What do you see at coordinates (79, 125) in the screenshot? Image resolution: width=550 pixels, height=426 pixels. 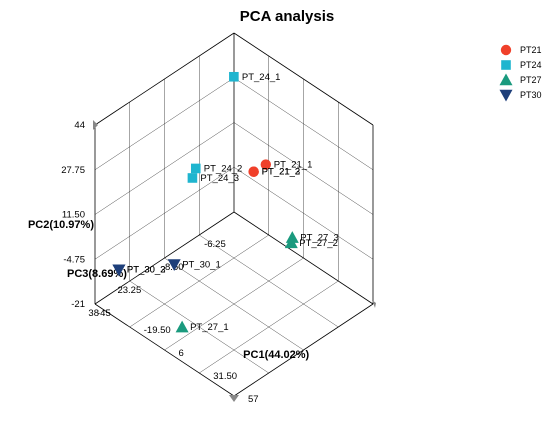 I see `pc2-tick-label: 44` at bounding box center [79, 125].